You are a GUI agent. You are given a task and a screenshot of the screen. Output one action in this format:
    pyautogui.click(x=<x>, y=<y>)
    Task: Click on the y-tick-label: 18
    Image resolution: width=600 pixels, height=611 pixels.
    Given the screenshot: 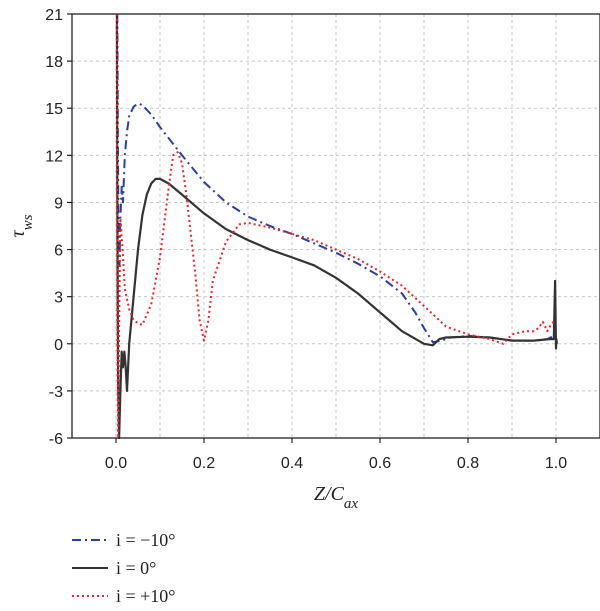 What is the action you would take?
    pyautogui.click(x=54, y=62)
    